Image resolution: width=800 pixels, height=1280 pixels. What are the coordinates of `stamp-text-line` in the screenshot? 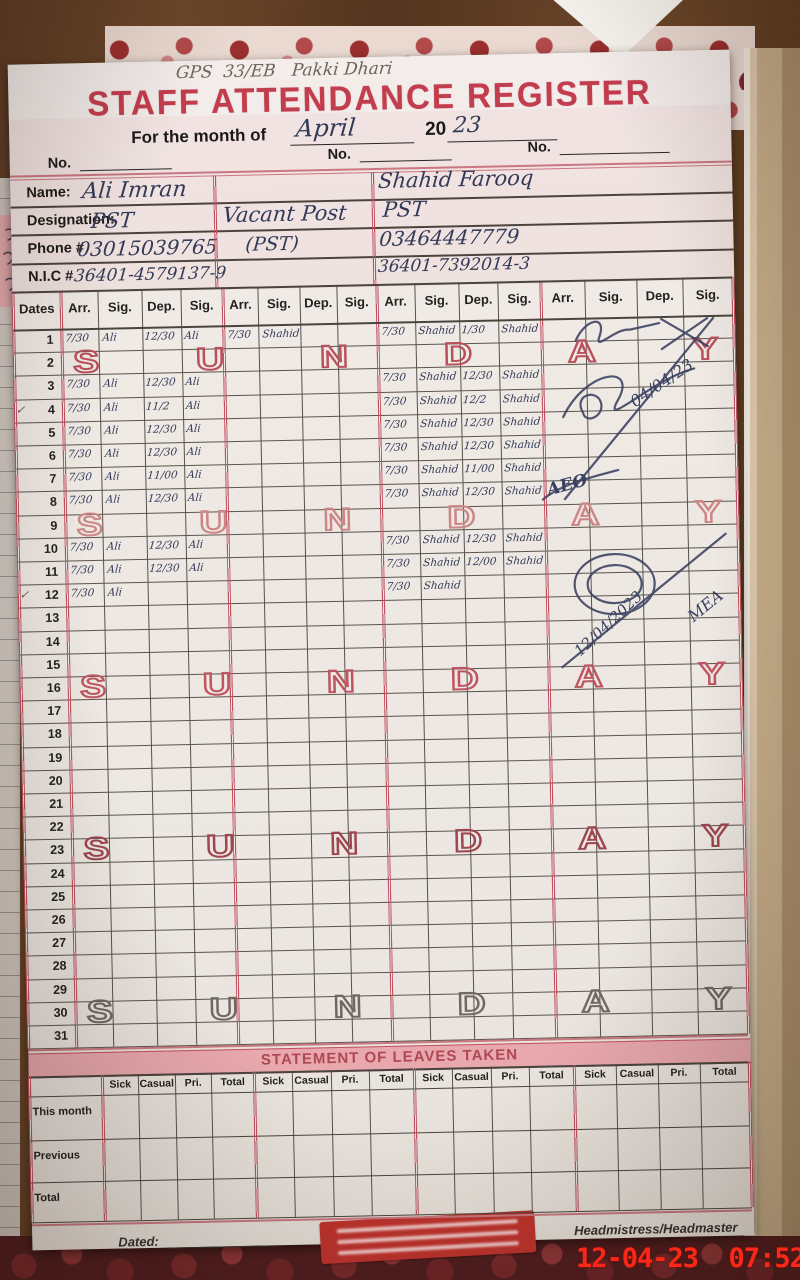 It's located at (428, 1248).